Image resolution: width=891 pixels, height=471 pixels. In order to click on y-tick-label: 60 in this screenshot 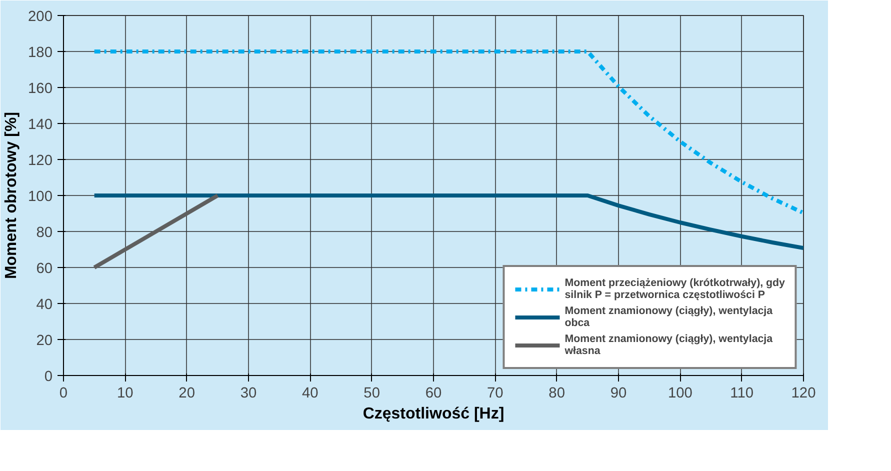, I will do `click(44, 269)`.